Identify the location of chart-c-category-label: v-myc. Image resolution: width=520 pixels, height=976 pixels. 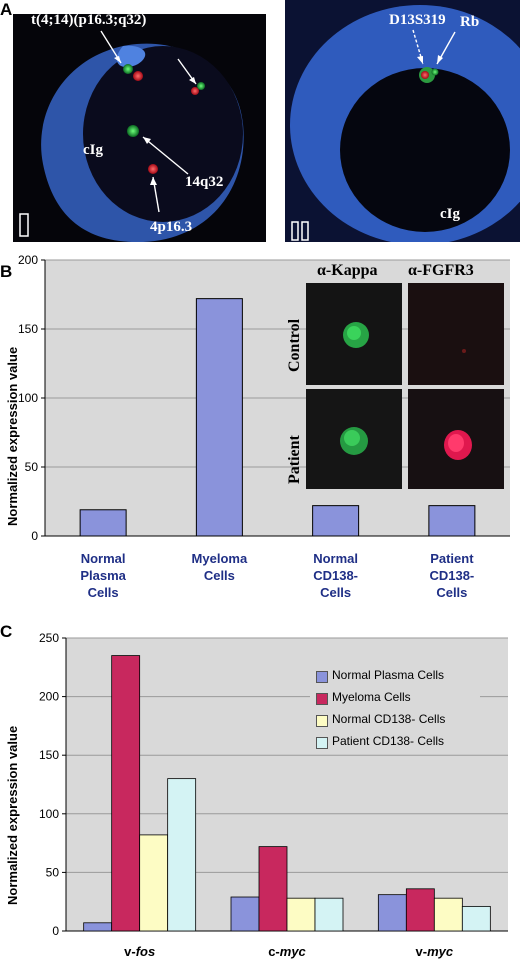
(434, 951).